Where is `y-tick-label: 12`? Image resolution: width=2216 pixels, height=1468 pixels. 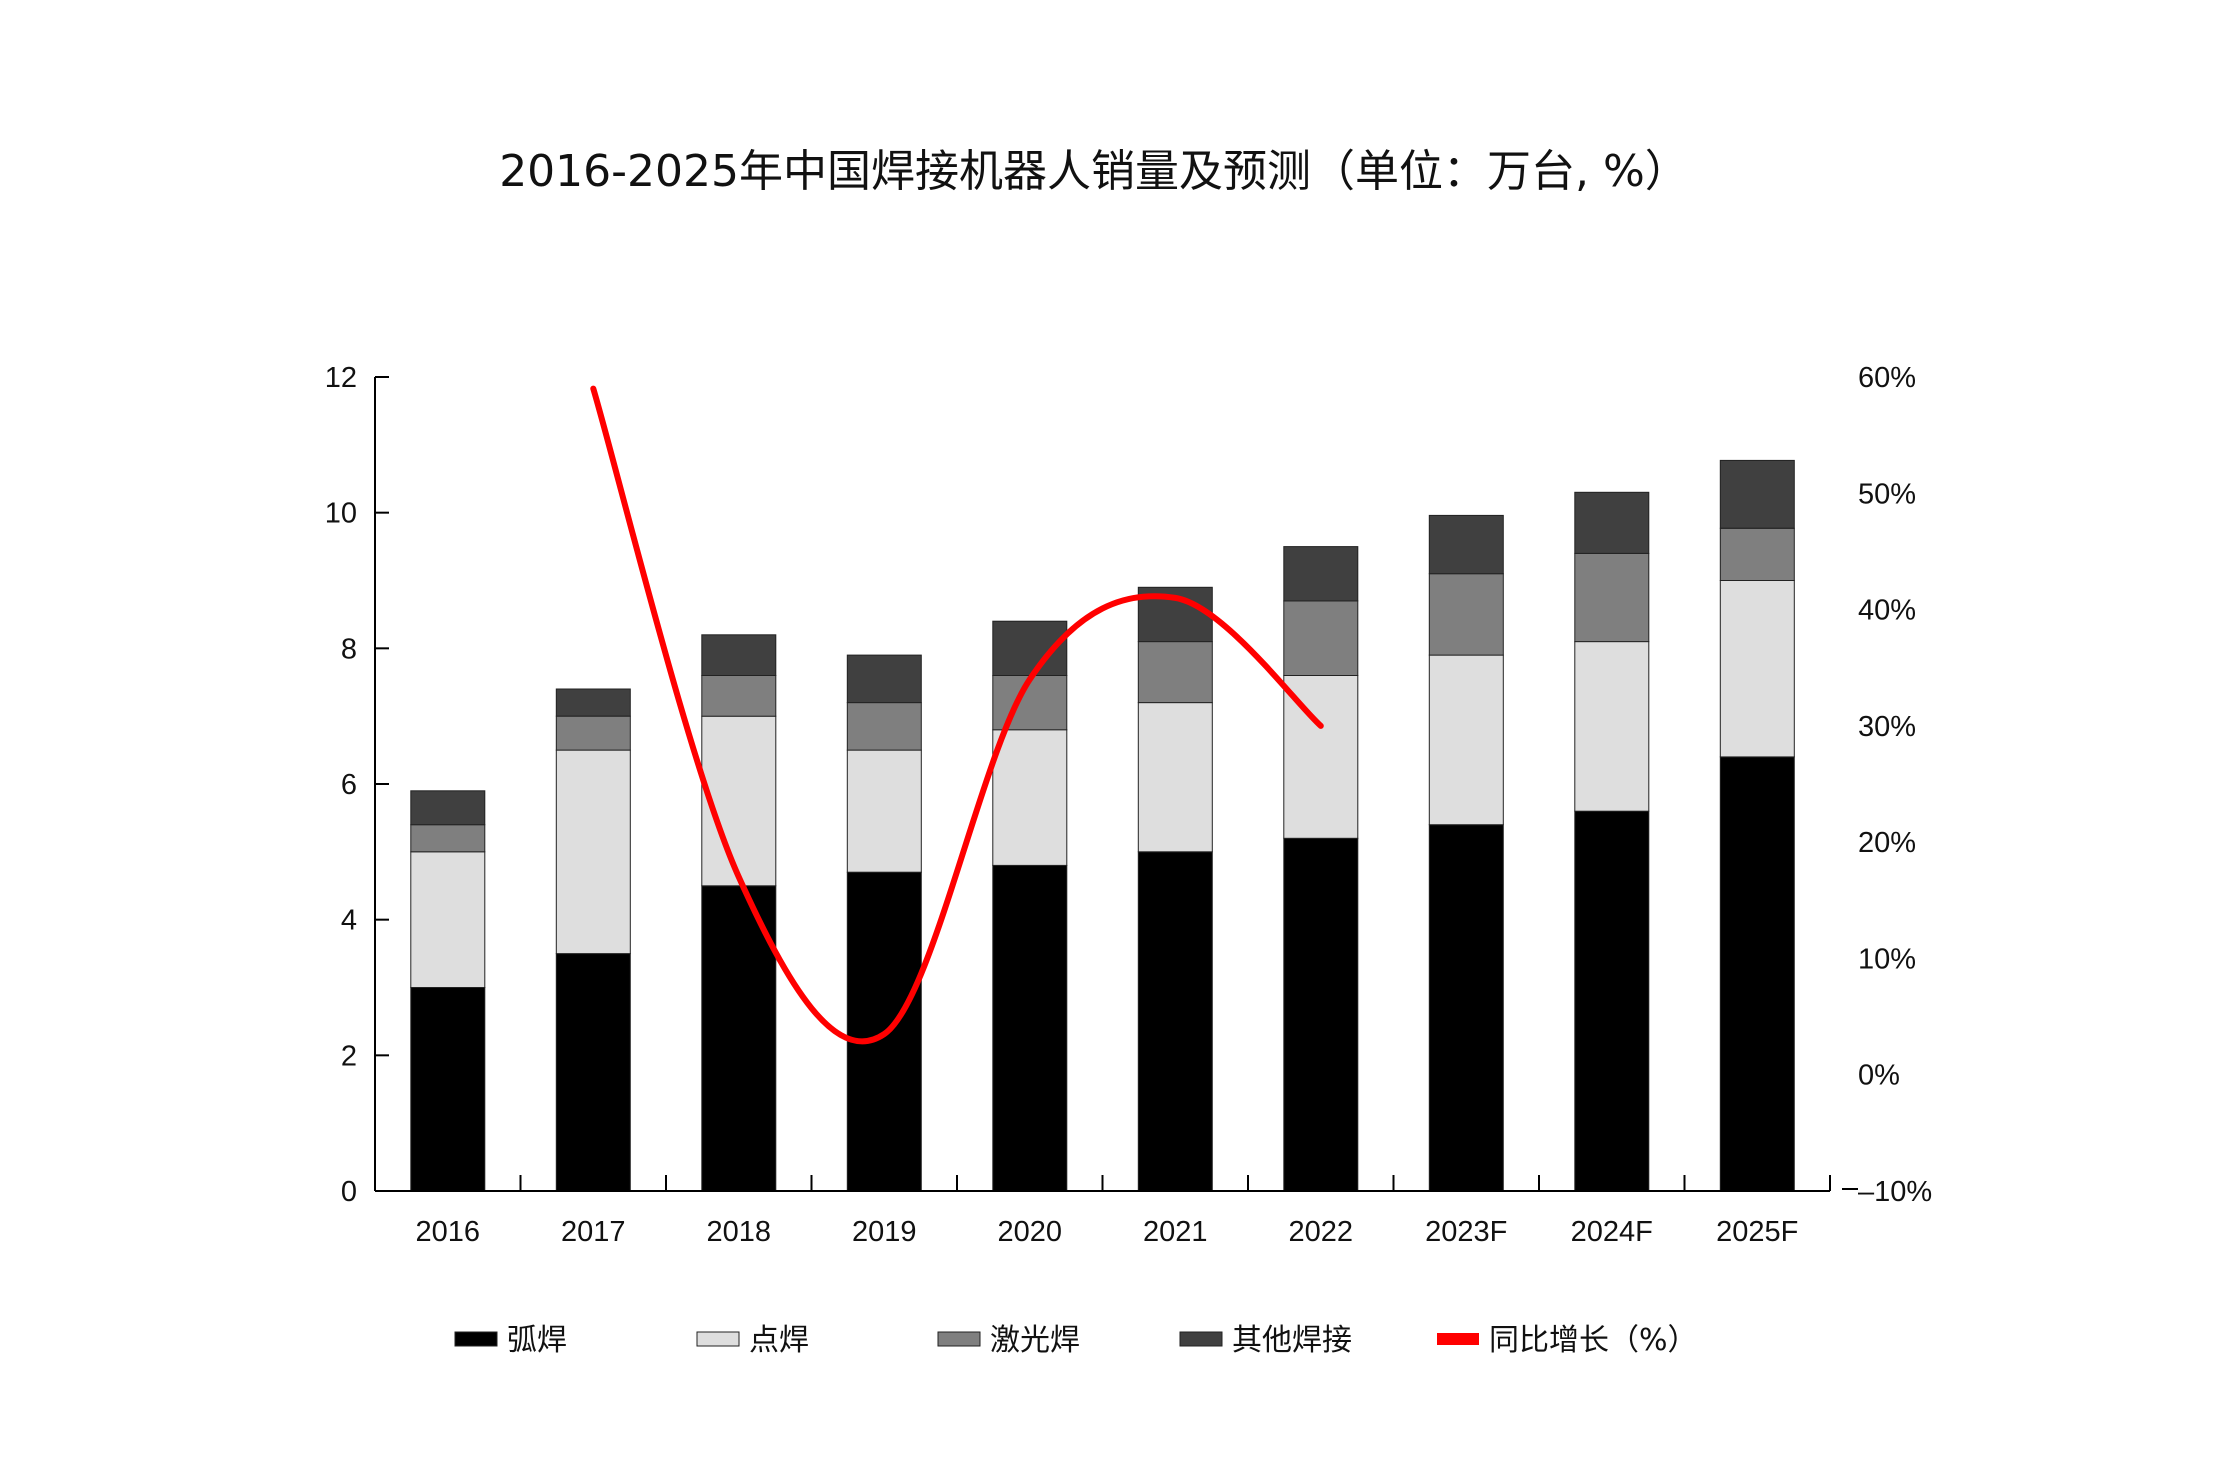
y-tick-label: 12 is located at coordinates (341, 378).